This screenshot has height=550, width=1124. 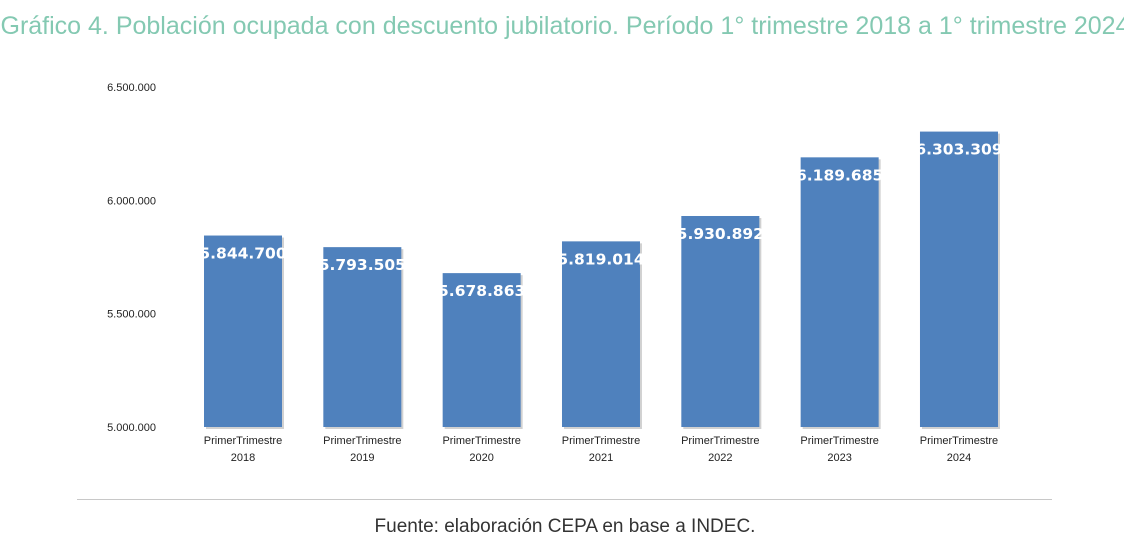 What do you see at coordinates (601, 458) in the screenshot?
I see `x-tick-label: 2021` at bounding box center [601, 458].